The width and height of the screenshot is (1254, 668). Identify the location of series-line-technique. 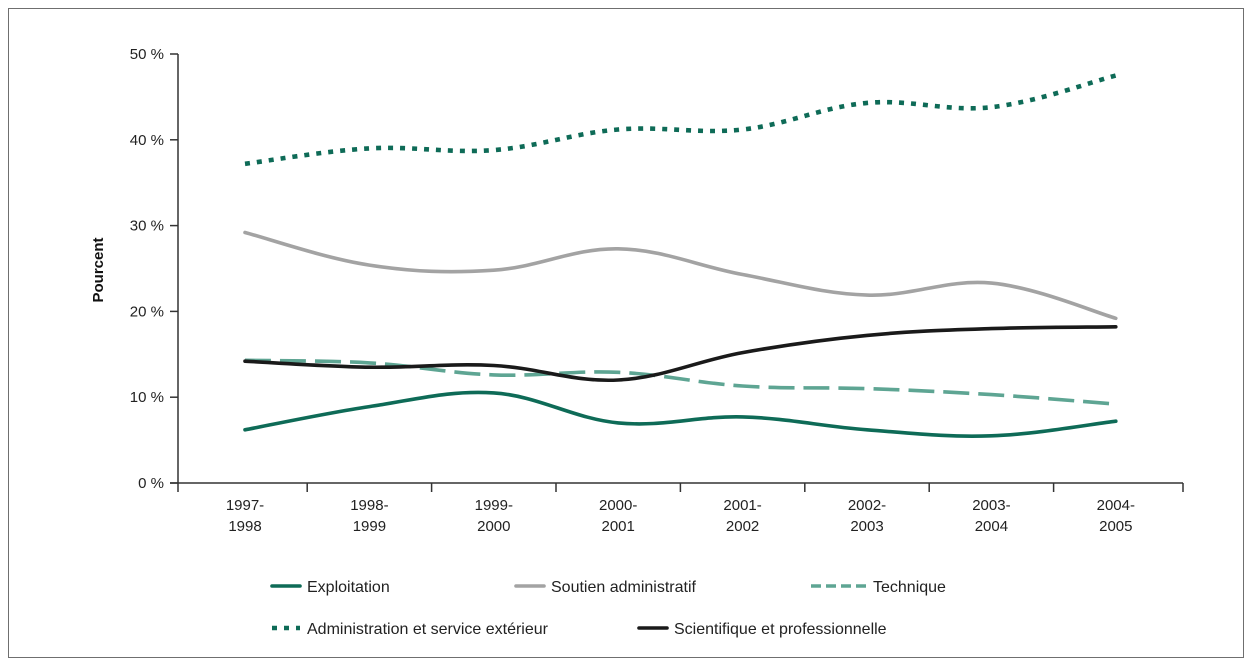
(680, 382).